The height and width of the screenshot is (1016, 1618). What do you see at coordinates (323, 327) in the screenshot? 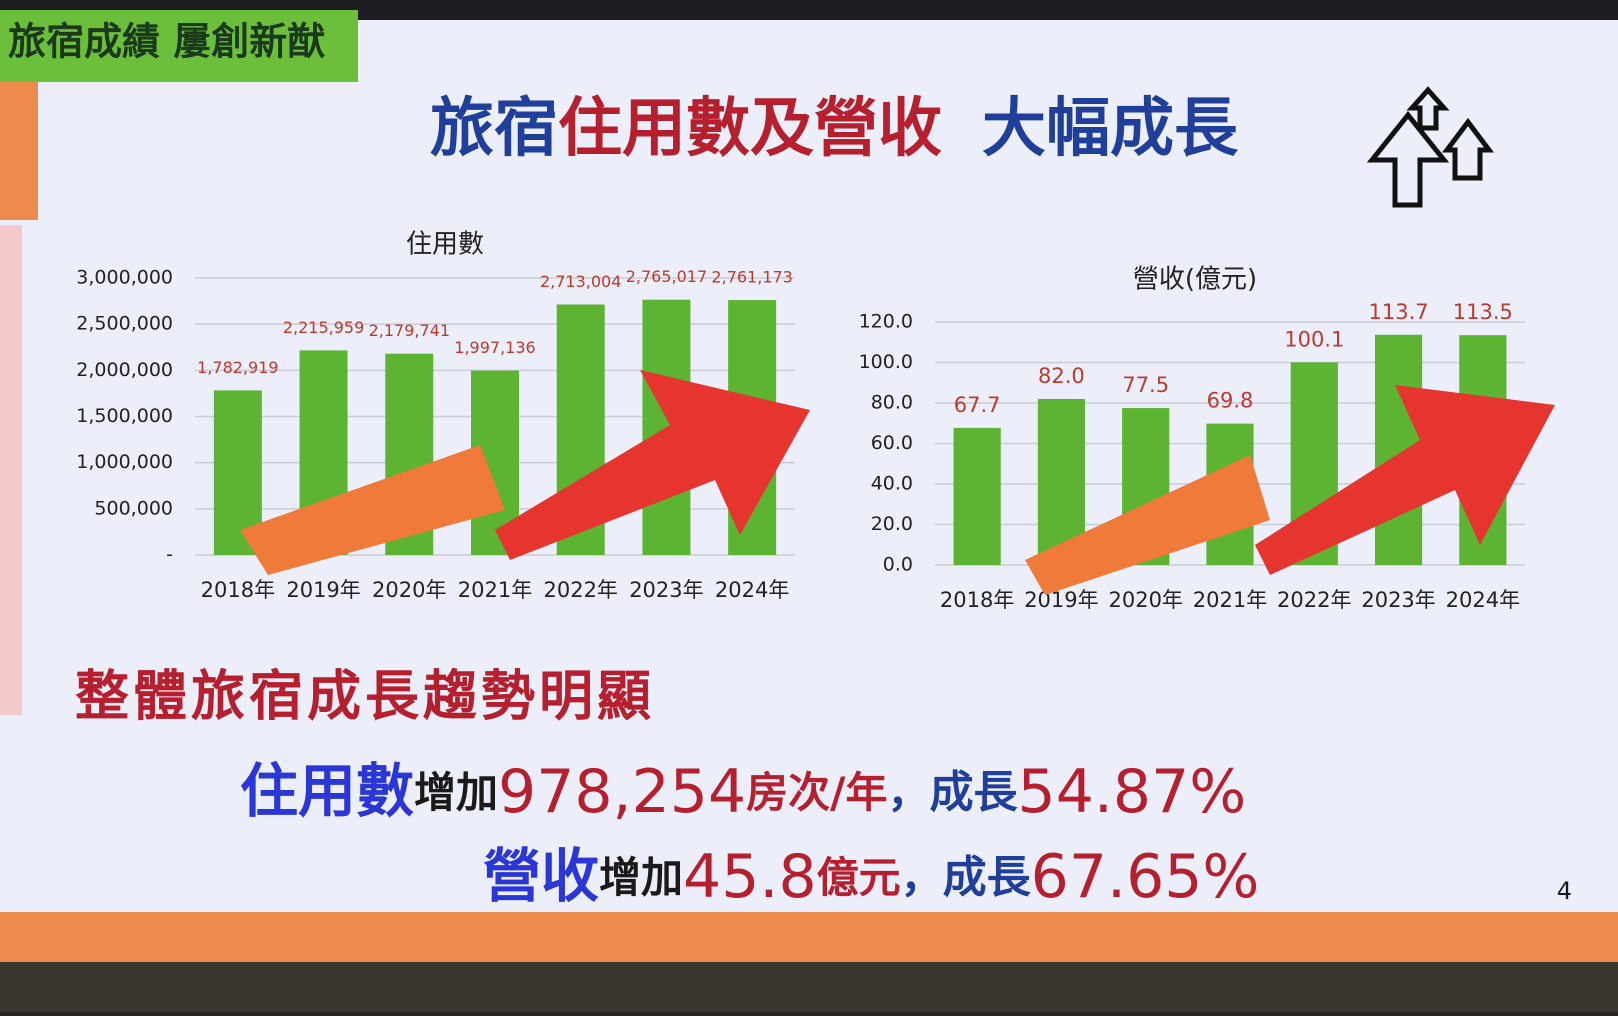
I see `data-label: 2,215,959` at bounding box center [323, 327].